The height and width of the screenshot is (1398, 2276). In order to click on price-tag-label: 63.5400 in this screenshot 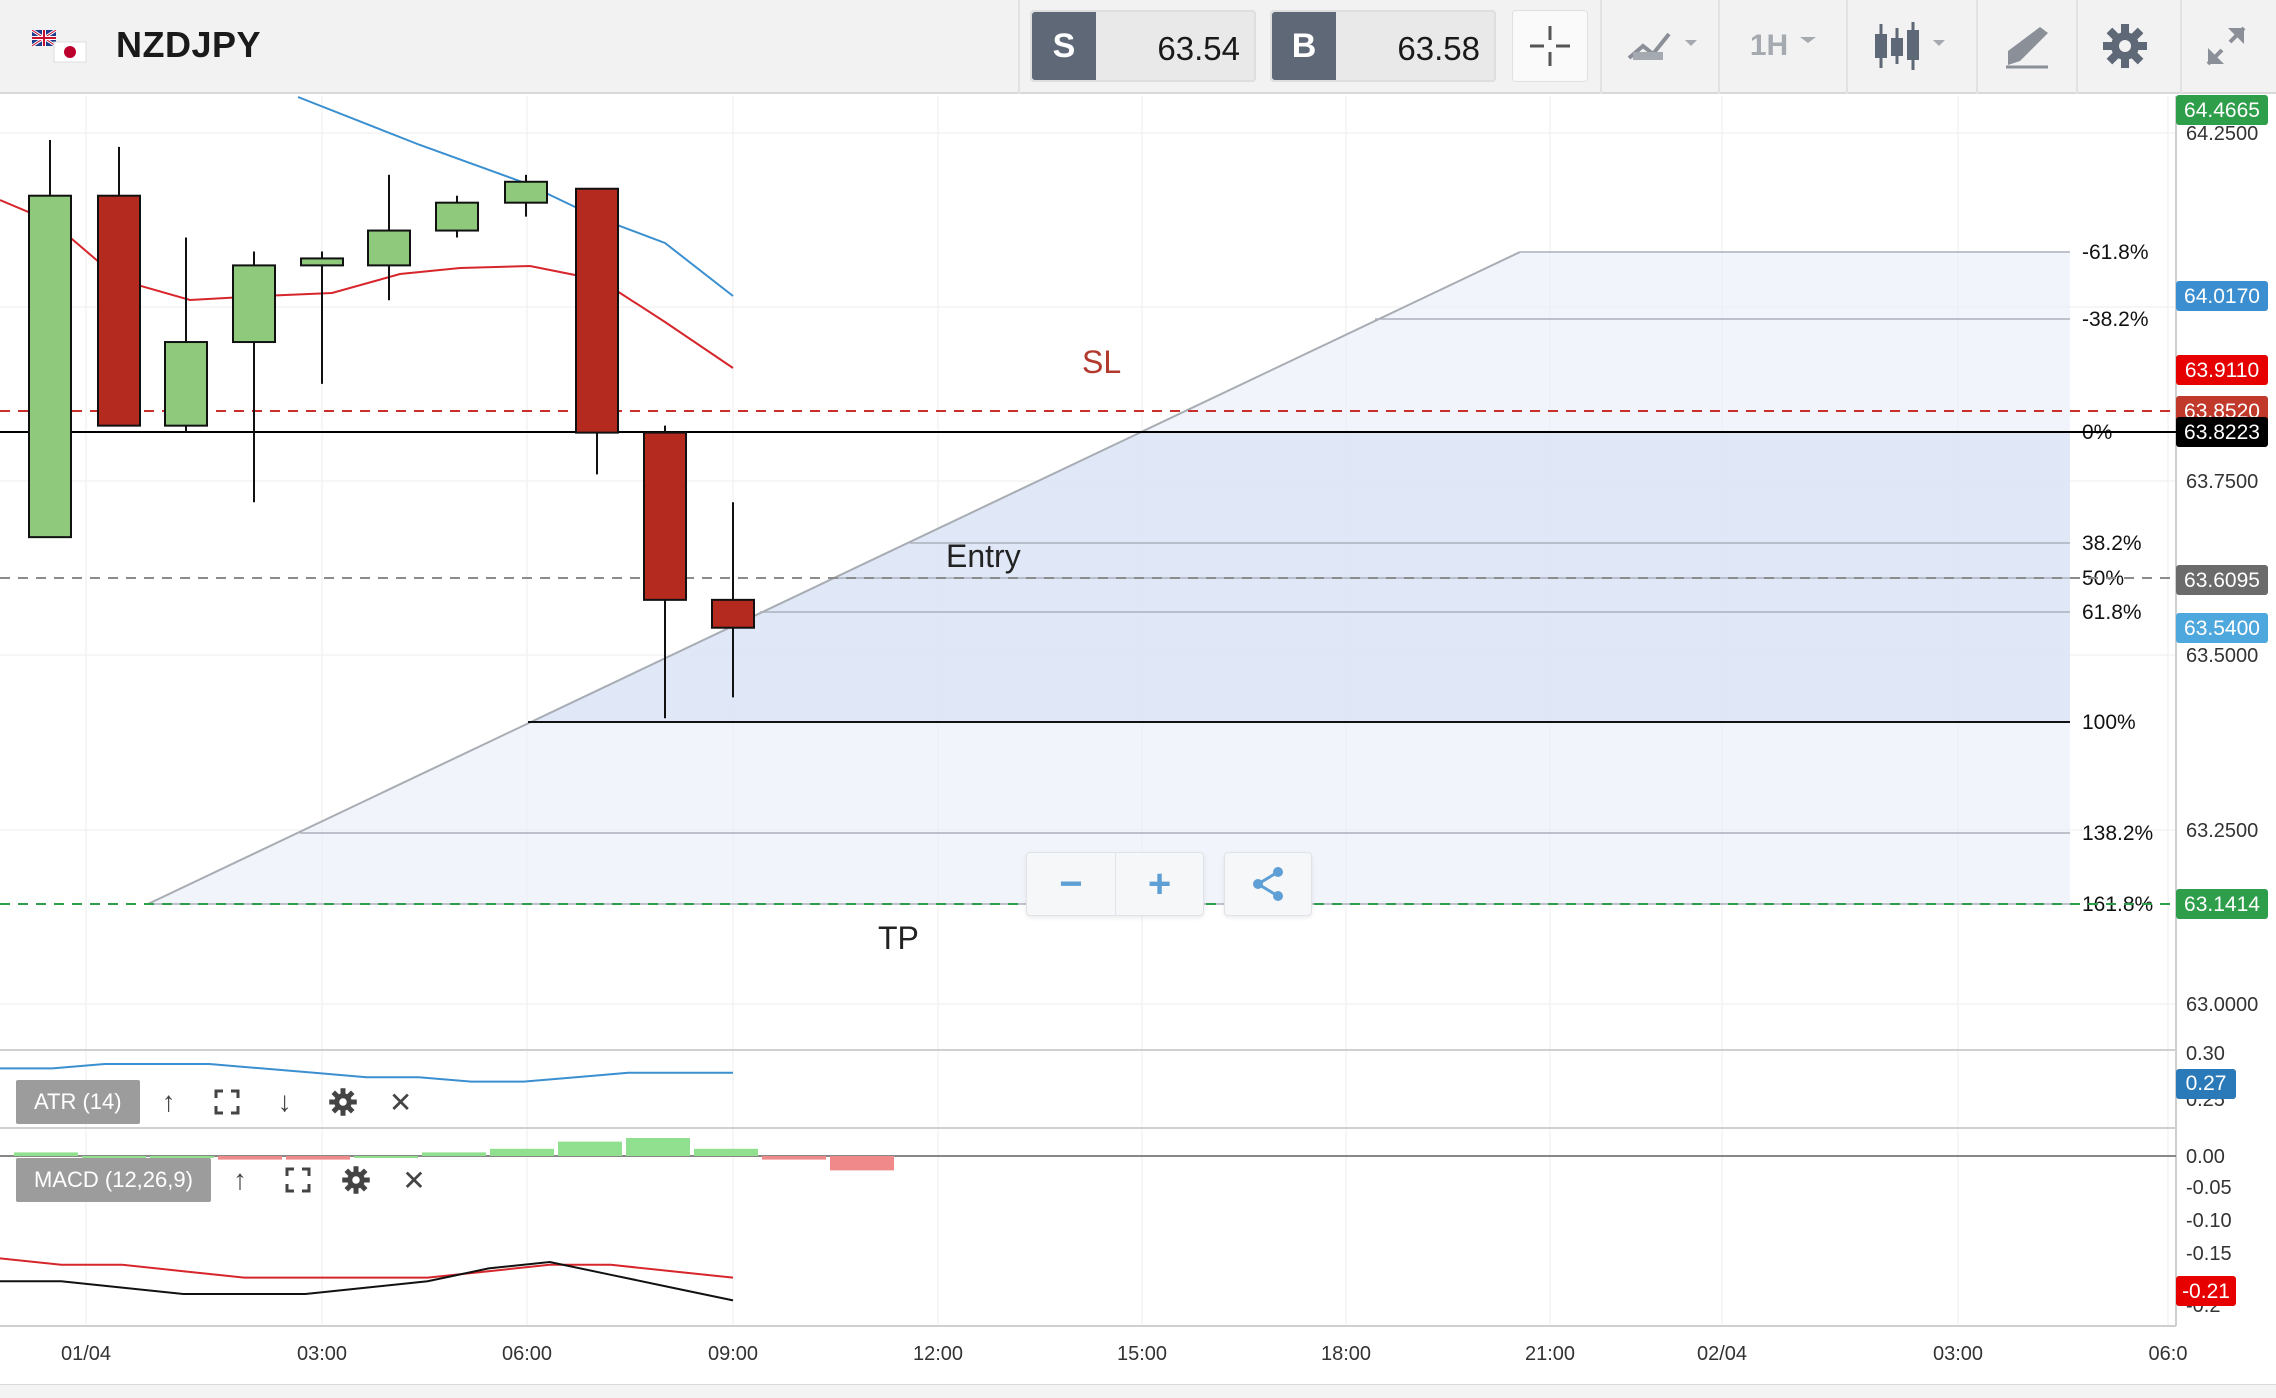, I will do `click(2222, 628)`.